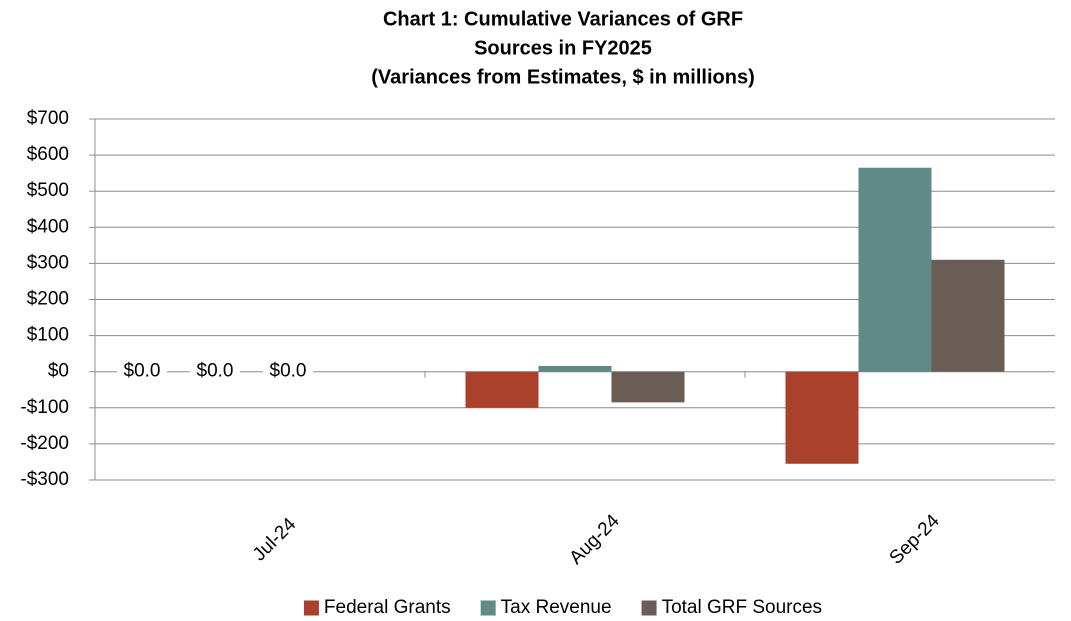 The image size is (1071, 621). I want to click on y-tick-label: $700, so click(48, 118).